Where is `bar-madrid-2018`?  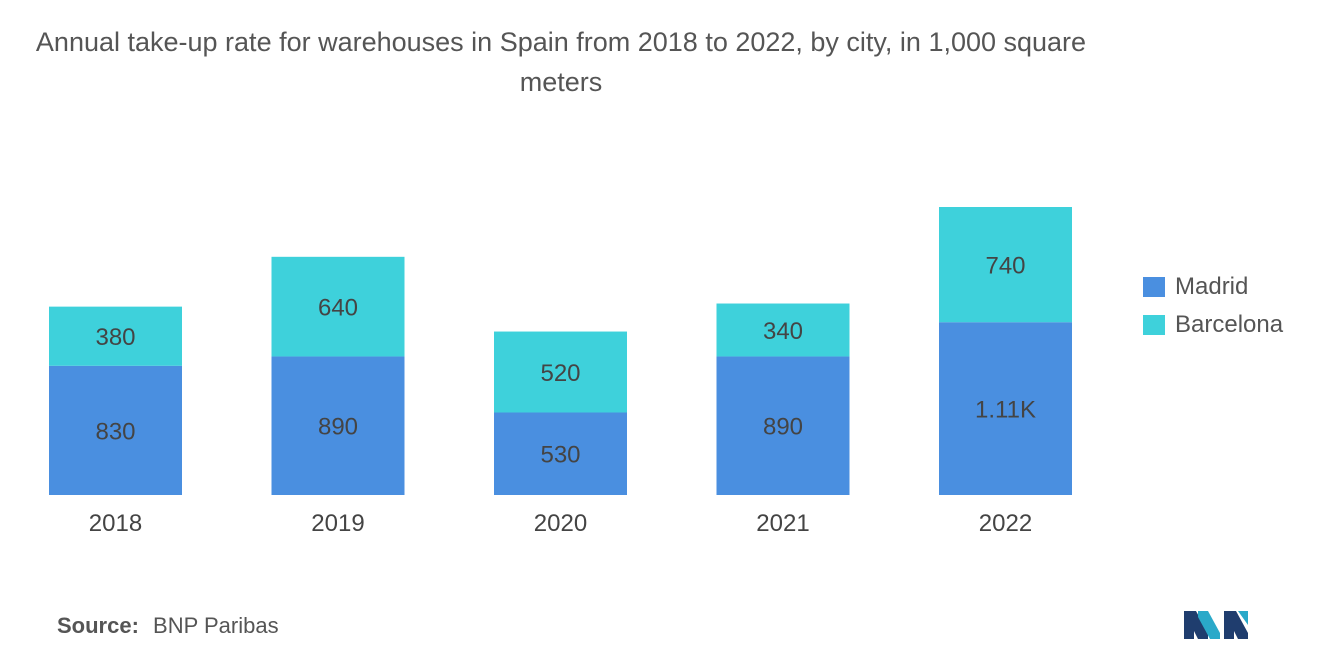 bar-madrid-2018 is located at coordinates (115, 430).